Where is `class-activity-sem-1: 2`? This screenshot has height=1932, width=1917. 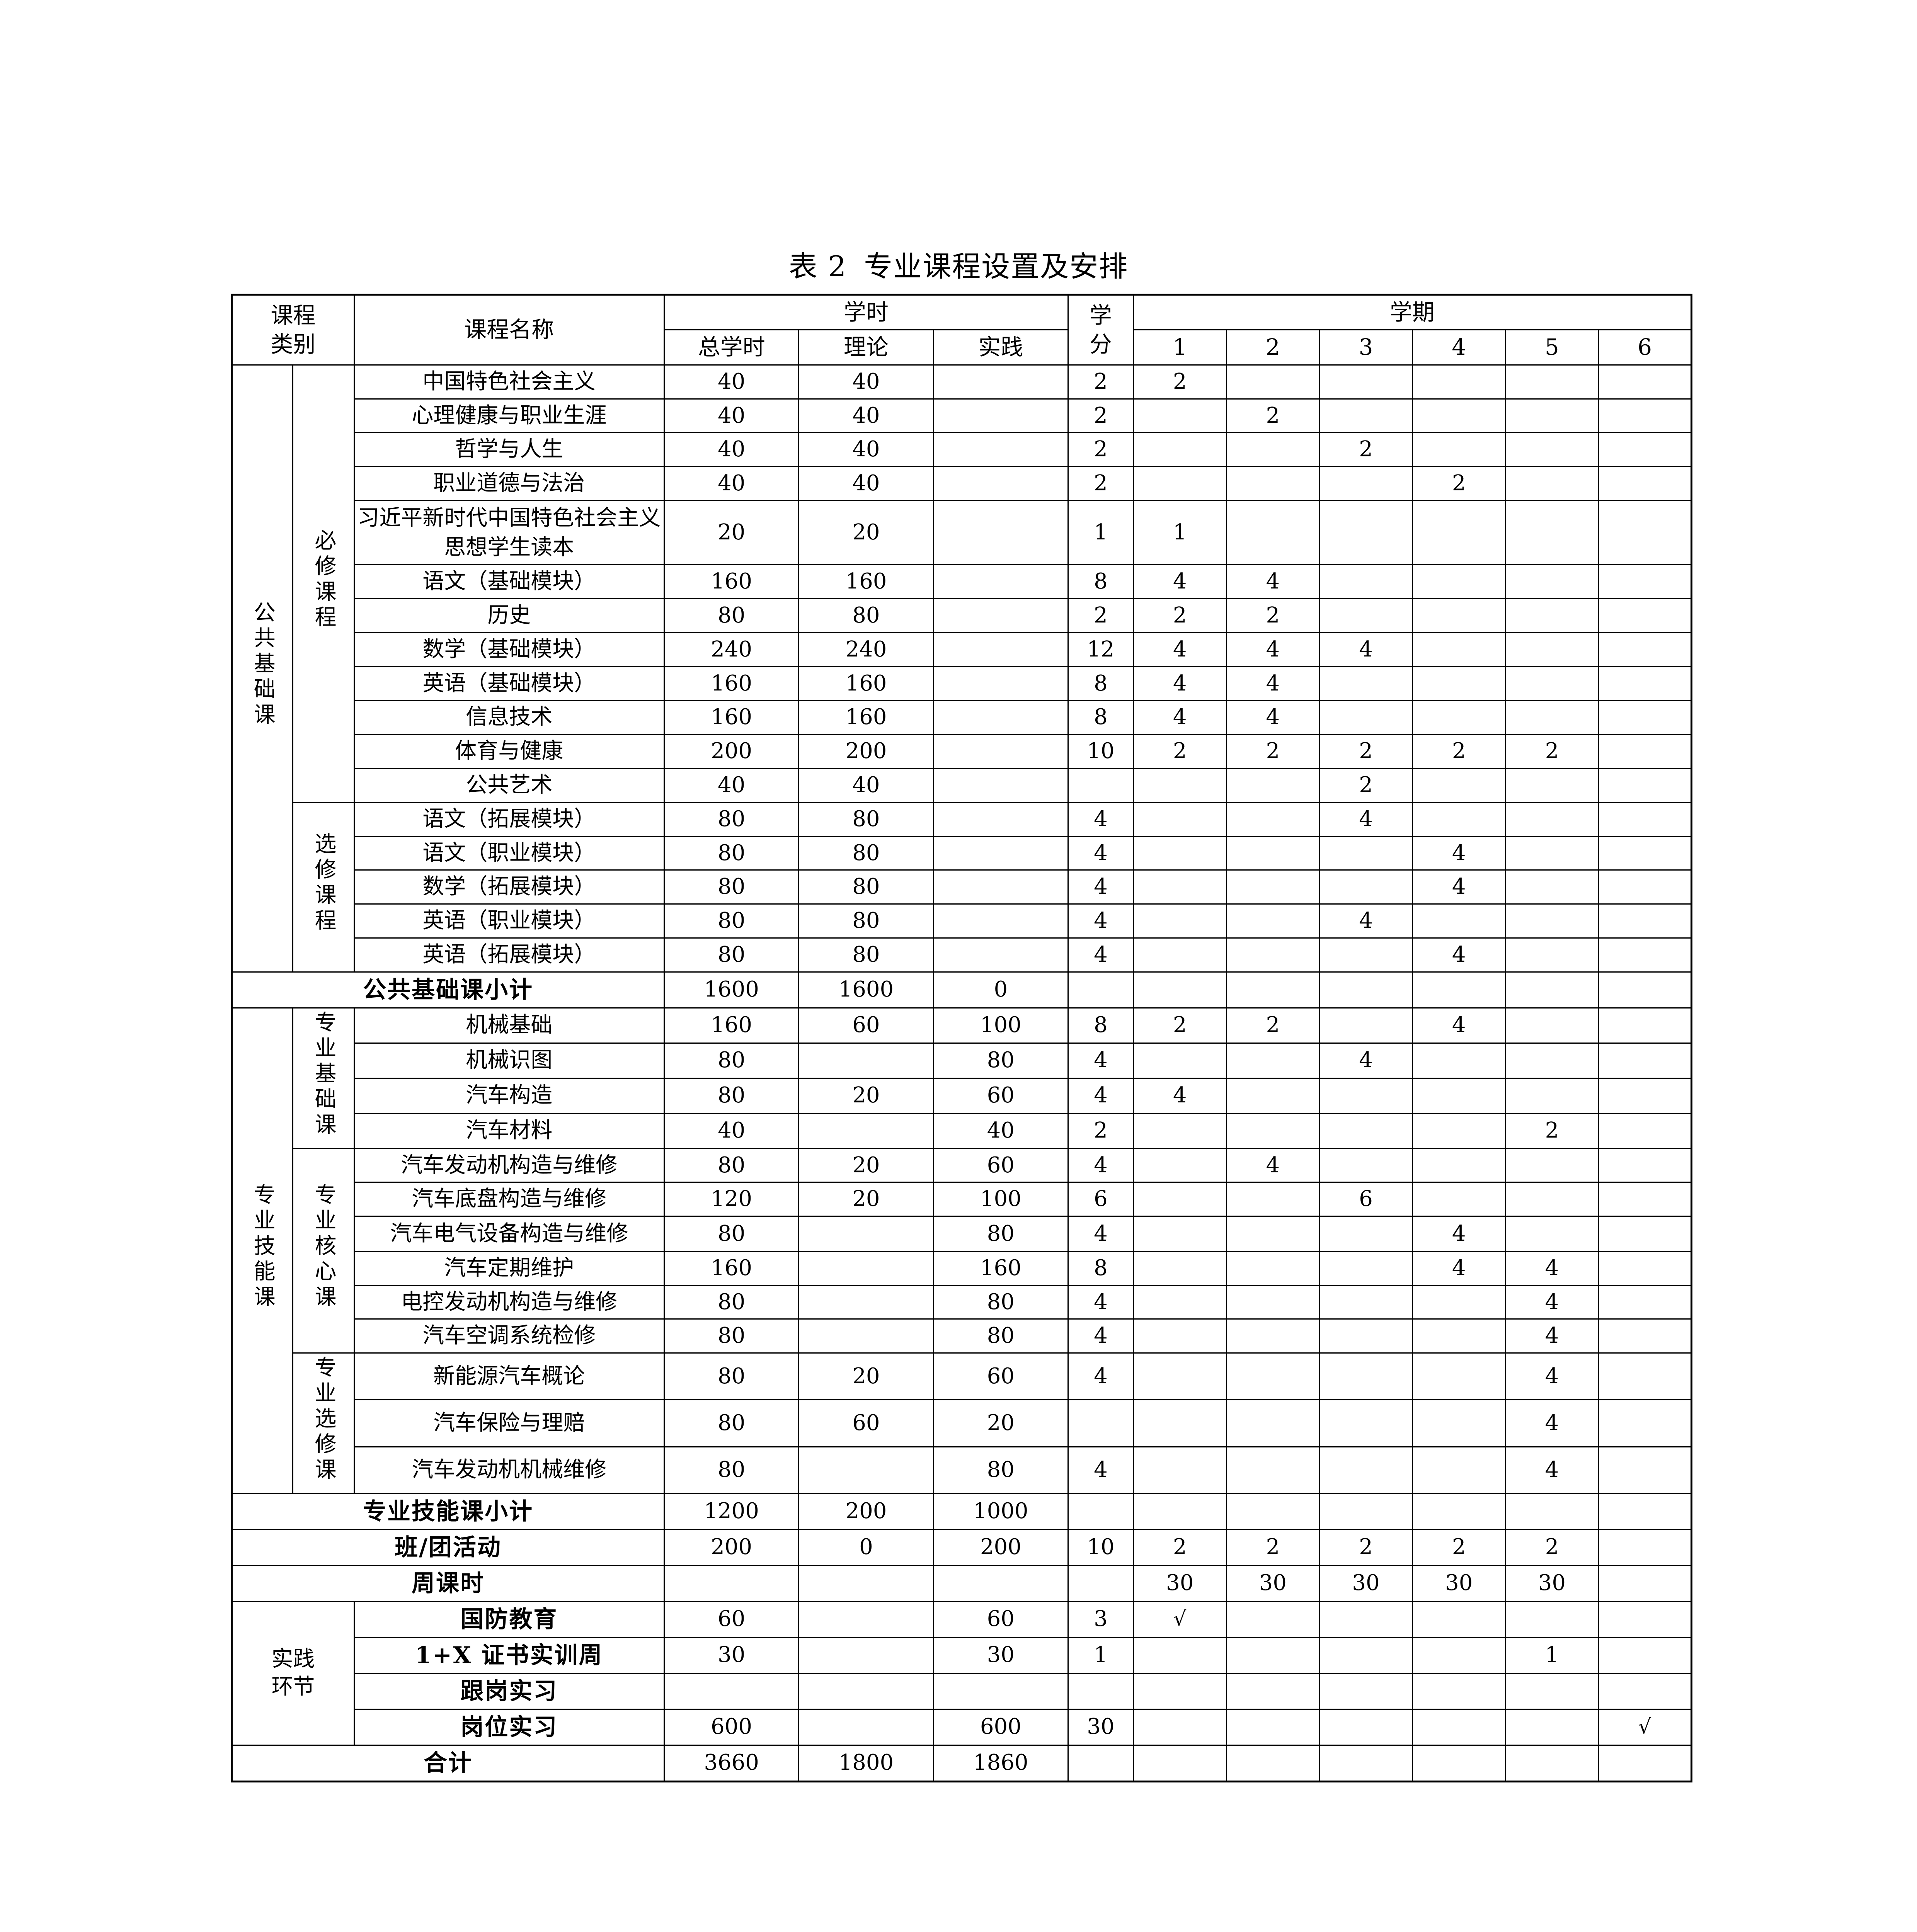
class-activity-sem-1: 2 is located at coordinates (1179, 1547).